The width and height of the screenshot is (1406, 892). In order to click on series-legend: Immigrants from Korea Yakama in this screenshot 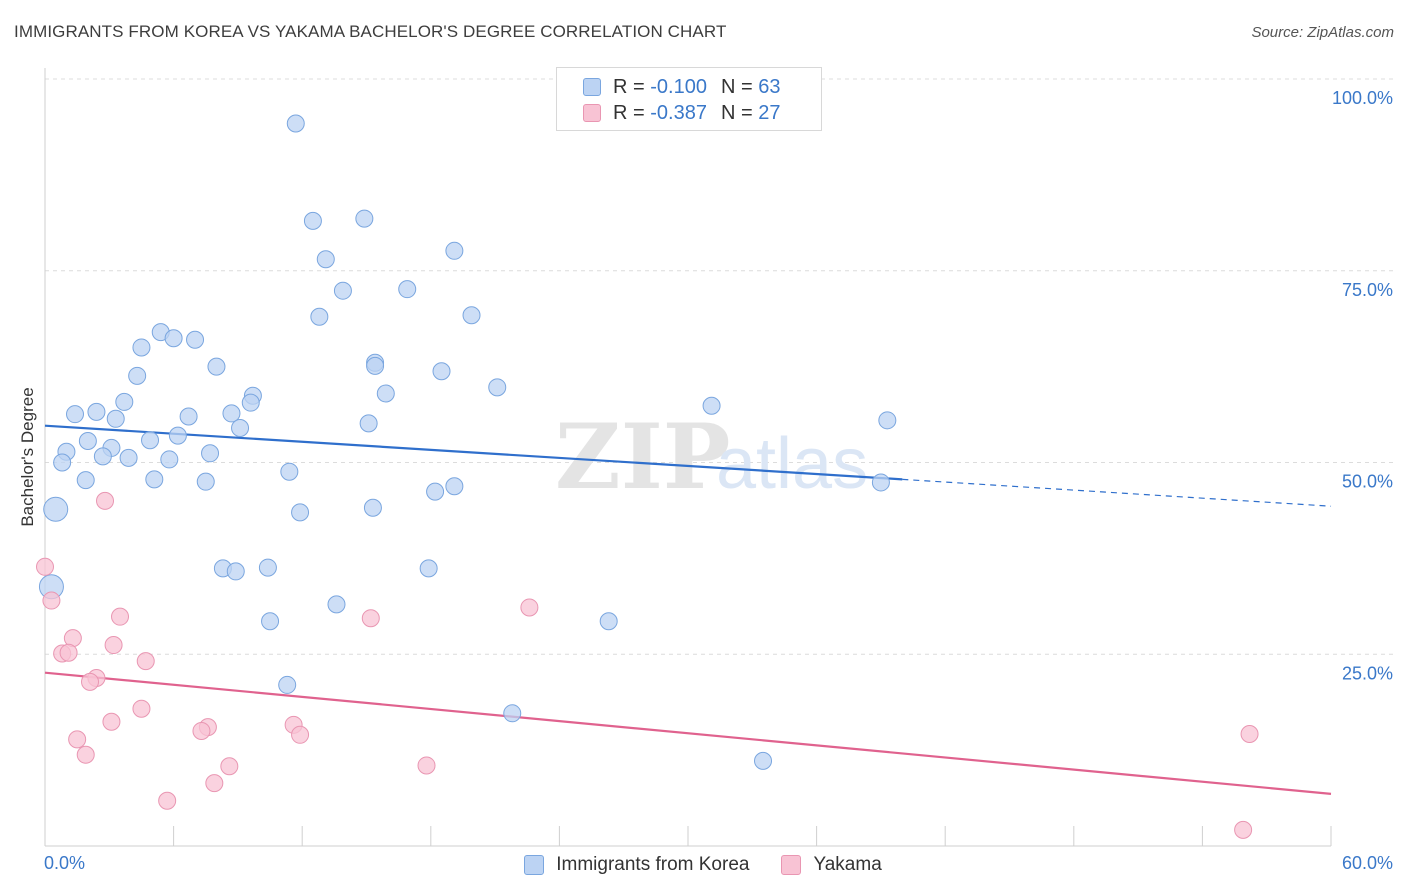, I will do `click(703, 865)`.